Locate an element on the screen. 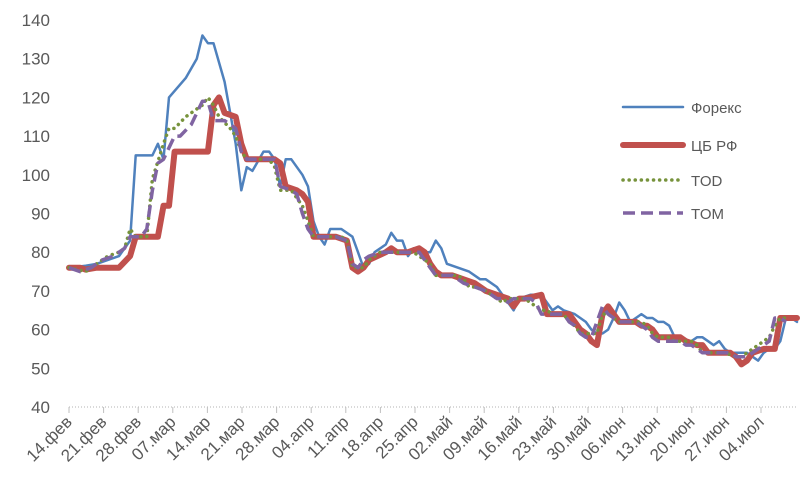 This screenshot has height=489, width=804. y-tick-label: 60 is located at coordinates (40, 330).